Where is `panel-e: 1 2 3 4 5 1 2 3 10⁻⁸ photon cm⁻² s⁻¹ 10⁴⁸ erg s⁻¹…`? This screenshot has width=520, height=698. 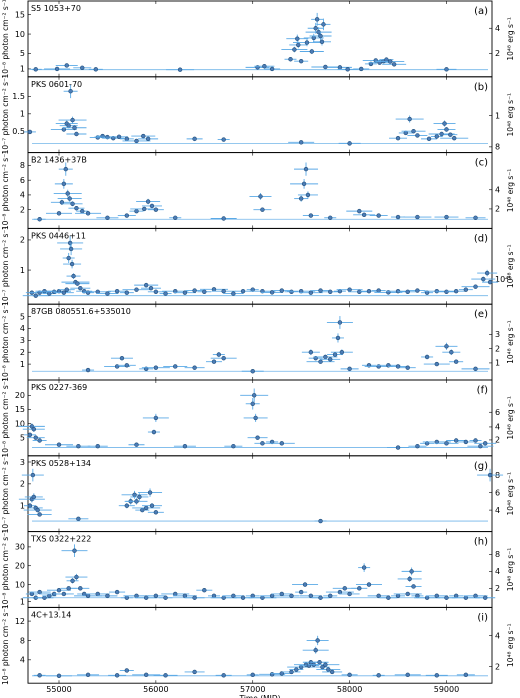 panel-e: 1 2 3 4 5 1 2 3 10⁻⁸ photon cm⁻² s⁻¹ 10⁴⁸ erg s⁻¹… is located at coordinates (258, 341).